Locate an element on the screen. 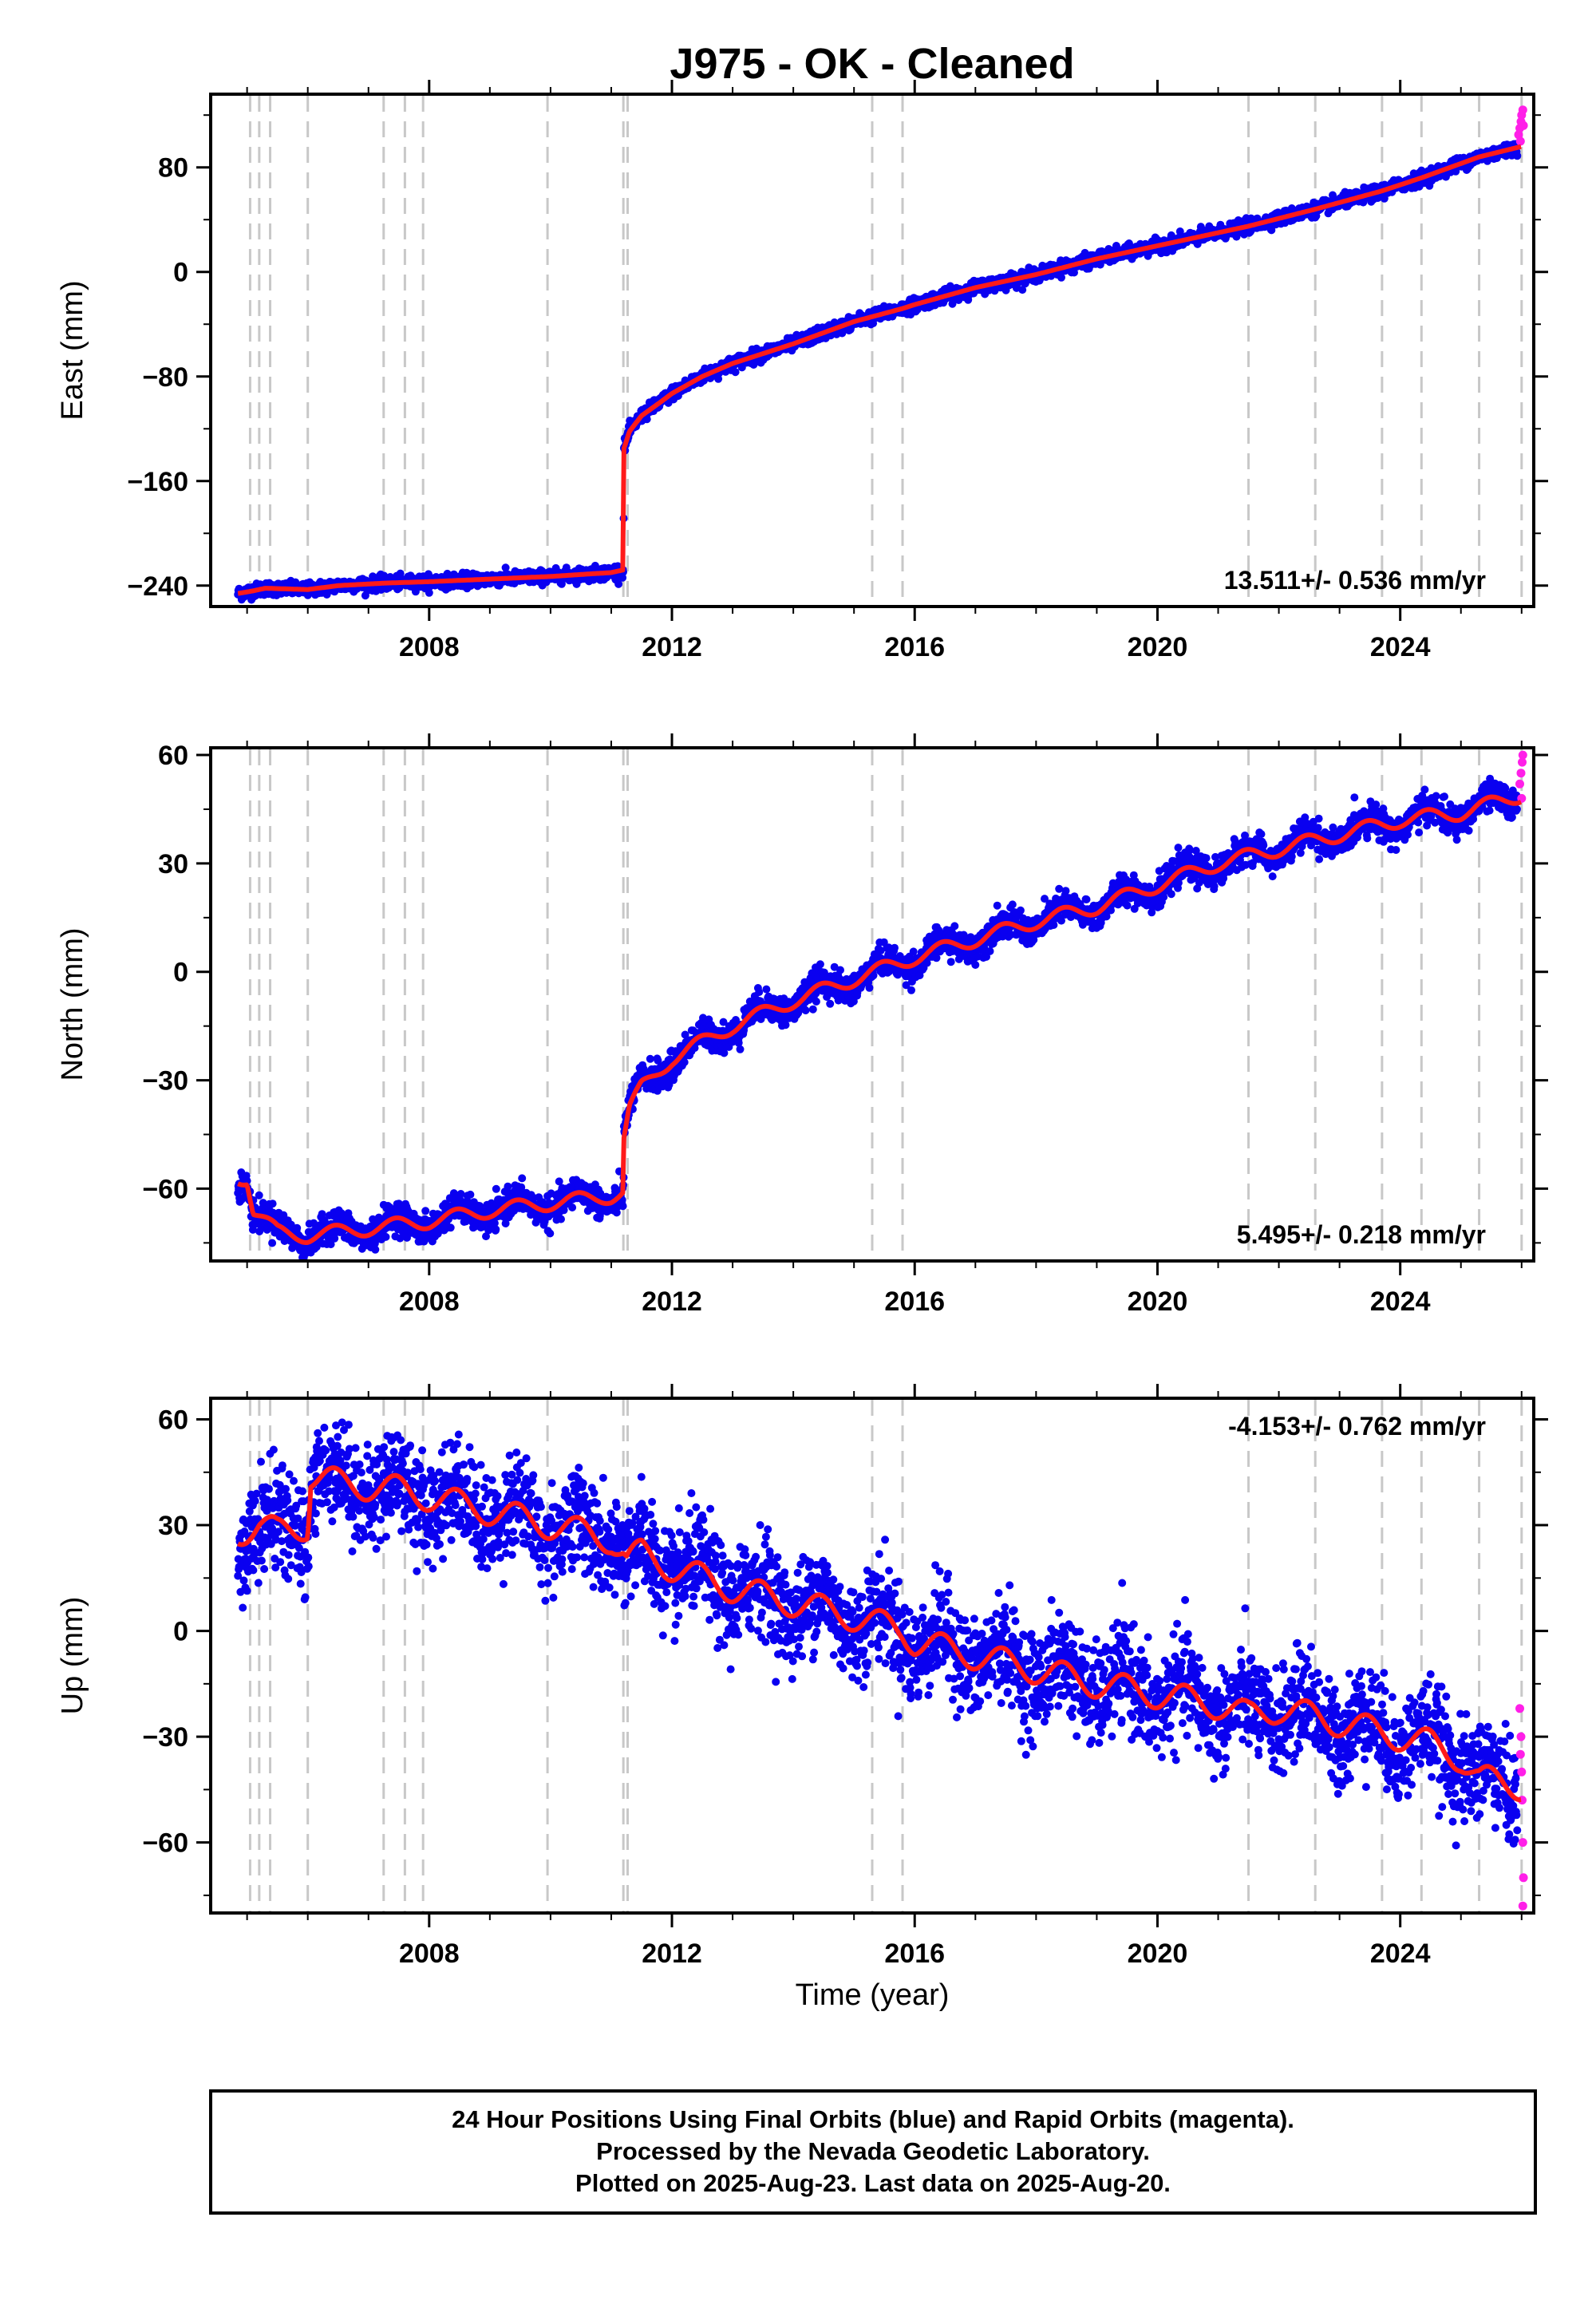 The height and width of the screenshot is (2316, 1596). y-tick-label: 0 is located at coordinates (180, 273).